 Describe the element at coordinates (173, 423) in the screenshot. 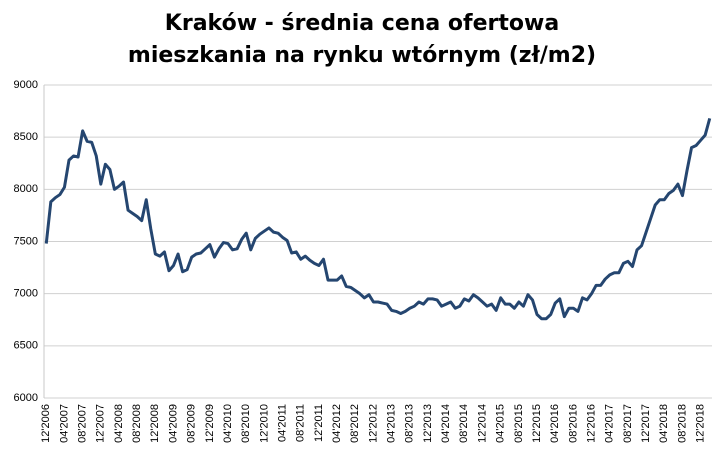

I see `x-tick-label: 04'2009` at that location.